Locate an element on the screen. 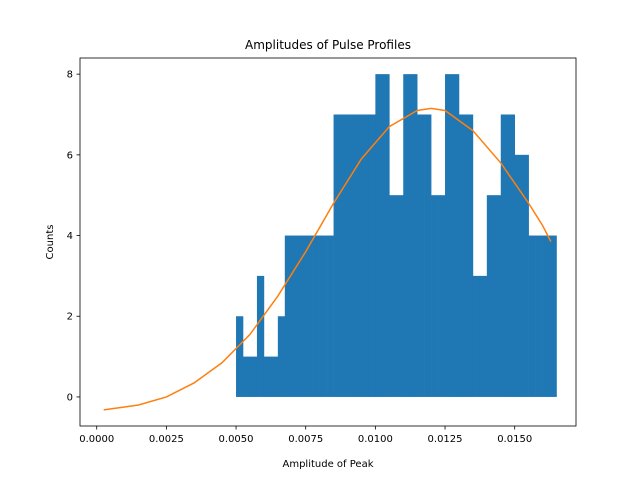  y-axis-label: Counts is located at coordinates (50, 242).